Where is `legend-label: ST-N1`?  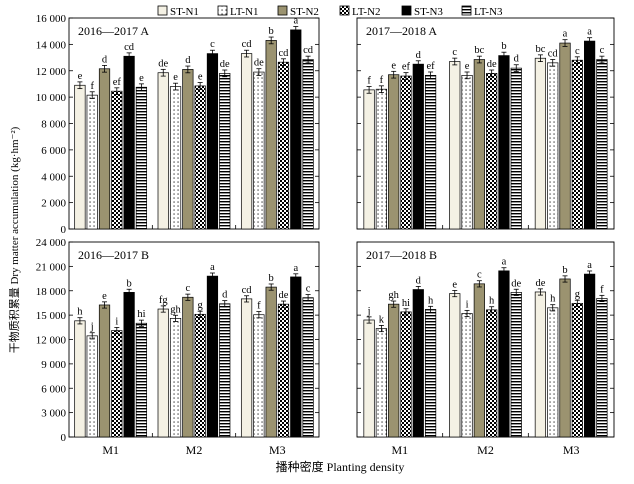 legend-label: ST-N1 is located at coordinates (184, 12).